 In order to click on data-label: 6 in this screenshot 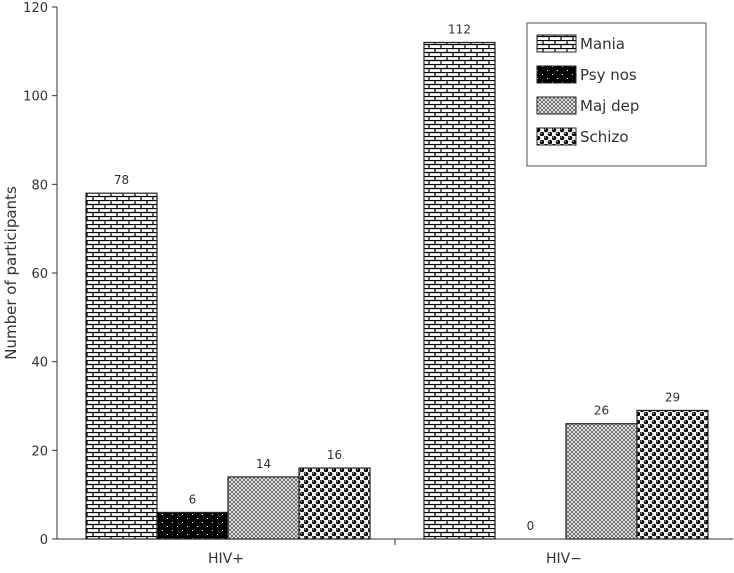, I will do `click(193, 499)`.